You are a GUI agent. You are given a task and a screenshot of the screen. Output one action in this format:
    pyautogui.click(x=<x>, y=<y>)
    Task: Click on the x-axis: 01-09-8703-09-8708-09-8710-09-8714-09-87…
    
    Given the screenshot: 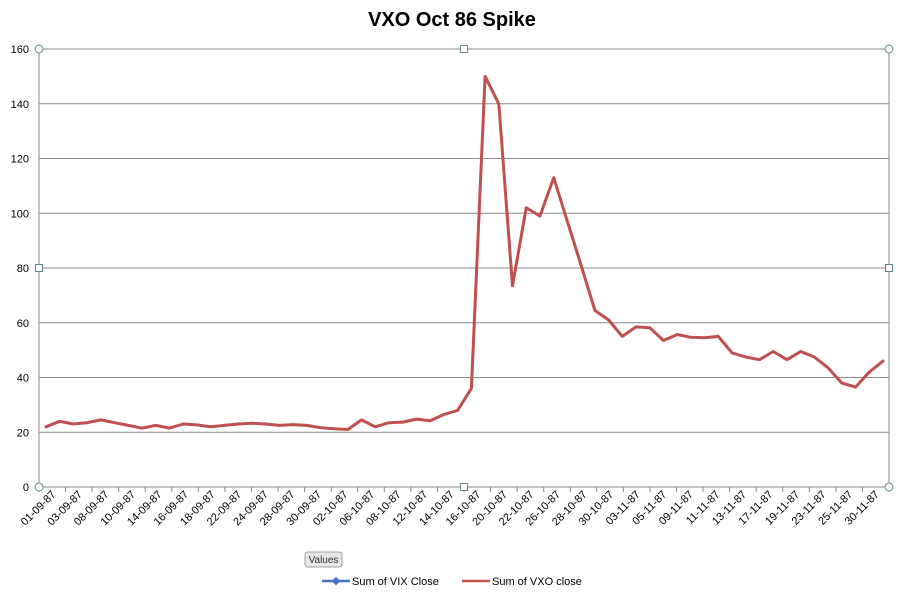 What is the action you would take?
    pyautogui.click(x=454, y=507)
    